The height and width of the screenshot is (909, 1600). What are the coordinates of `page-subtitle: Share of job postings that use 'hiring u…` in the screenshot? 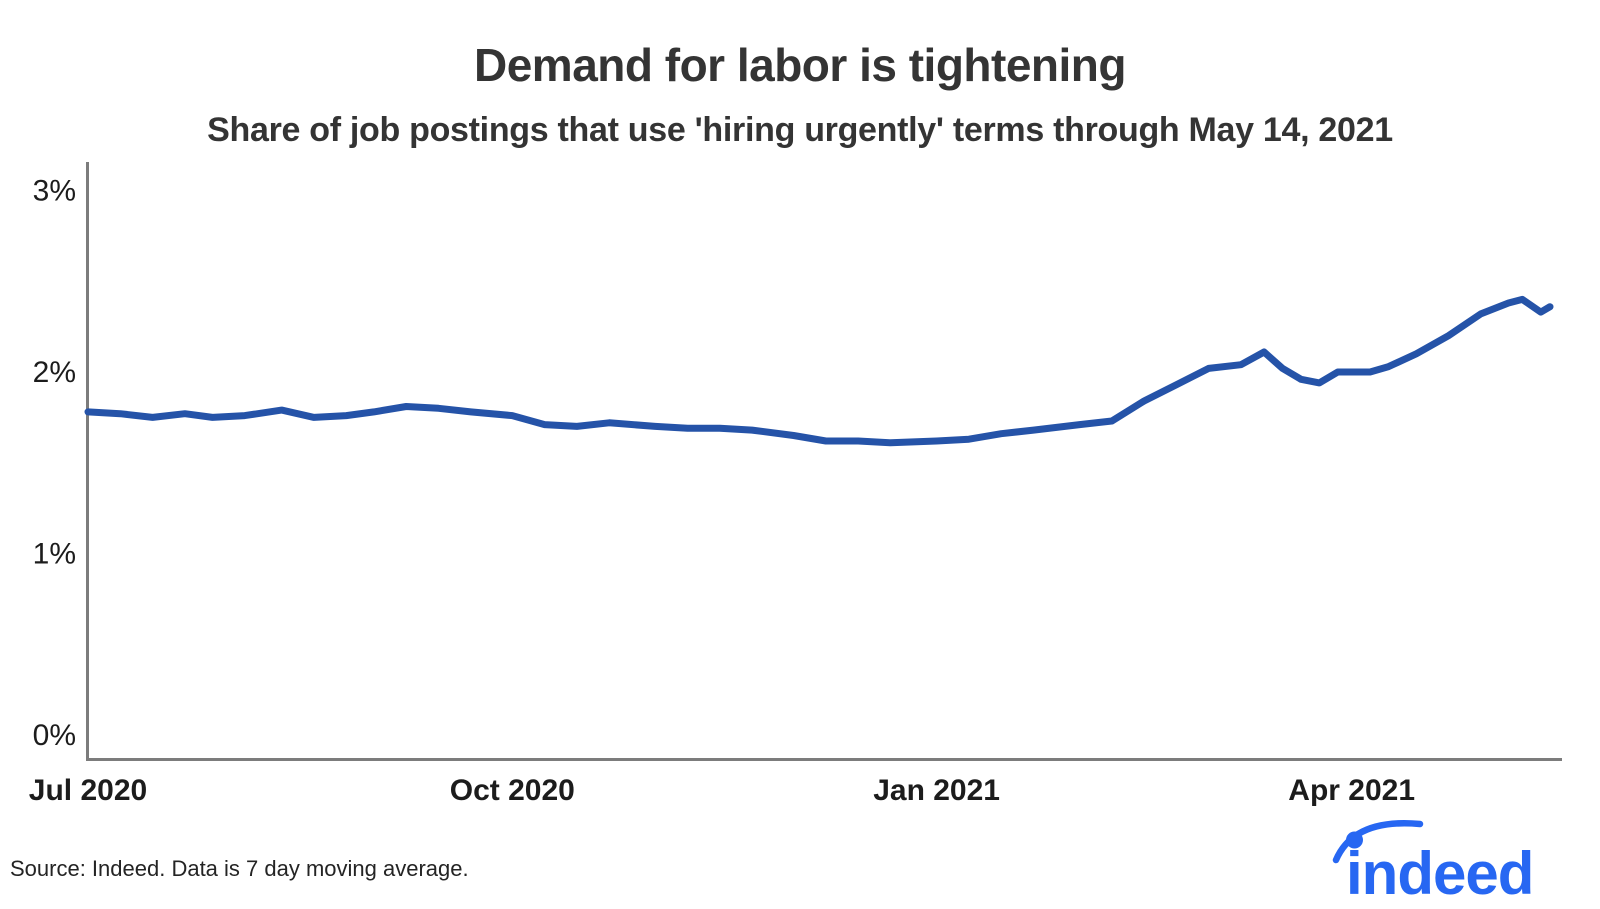 It's located at (800, 130).